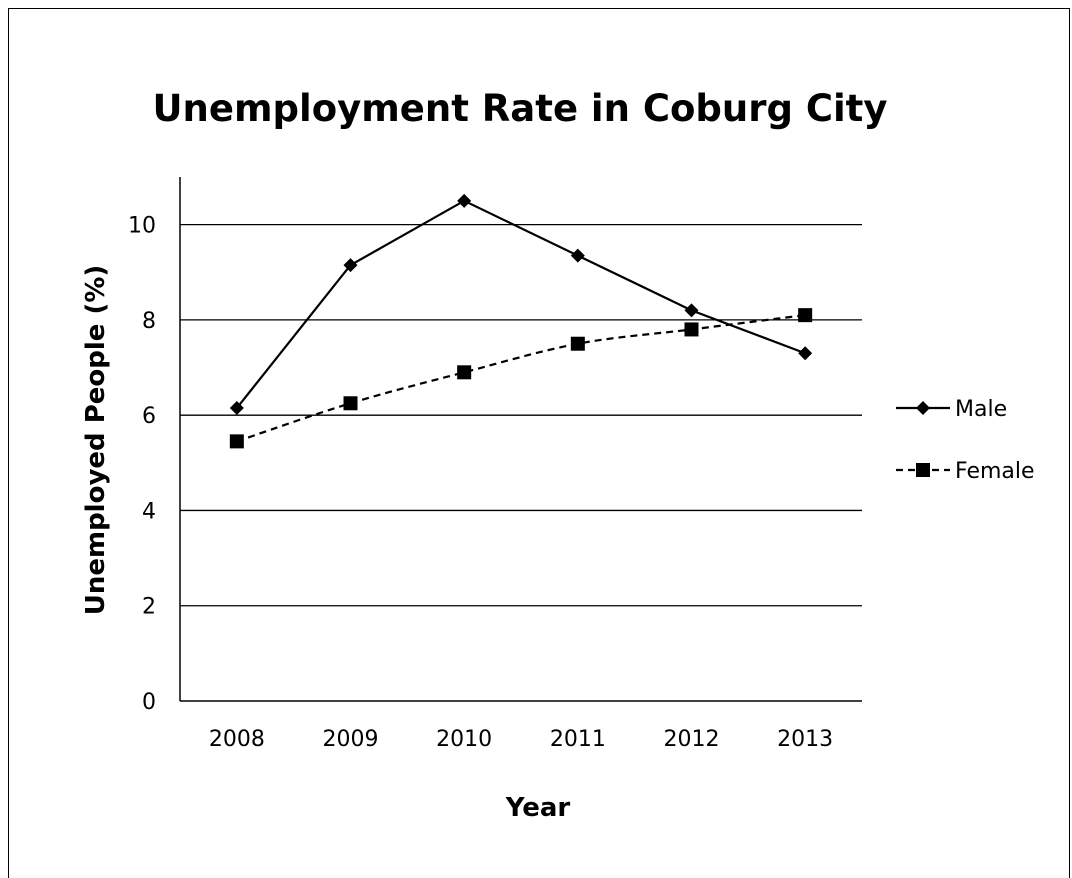 This screenshot has width=1072, height=878. I want to click on x-tick-labels: 2008 2009 2010 2011 2012 2013, so click(521, 739).